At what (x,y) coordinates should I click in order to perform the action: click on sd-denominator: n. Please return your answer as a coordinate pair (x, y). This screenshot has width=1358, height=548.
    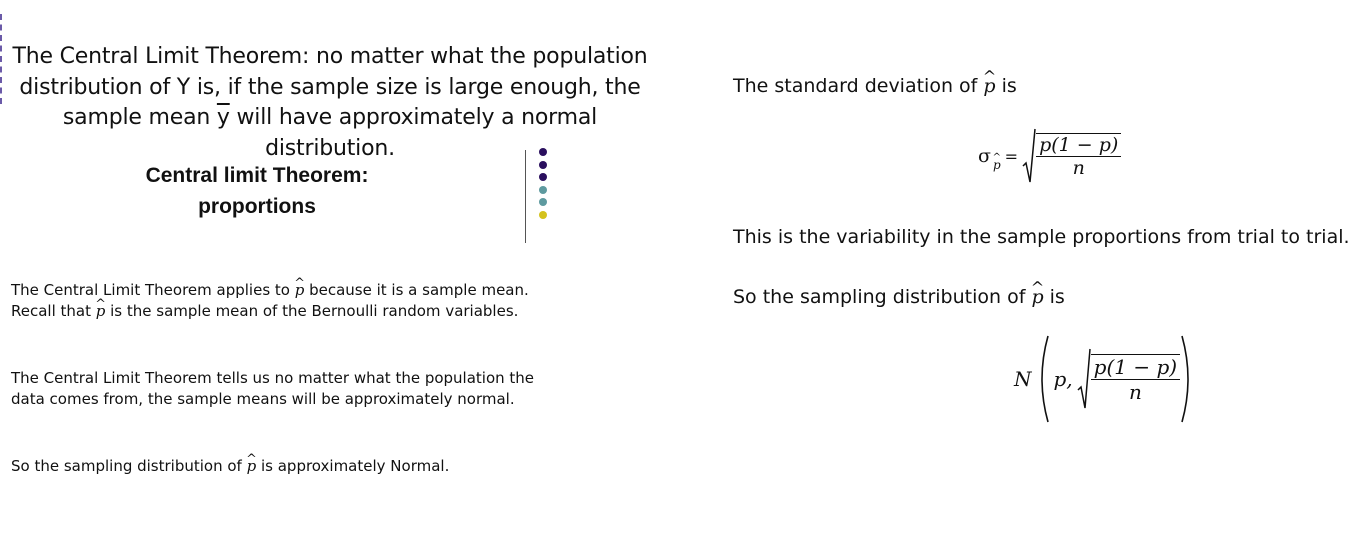
    Looking at the image, I should click on (1078, 168).